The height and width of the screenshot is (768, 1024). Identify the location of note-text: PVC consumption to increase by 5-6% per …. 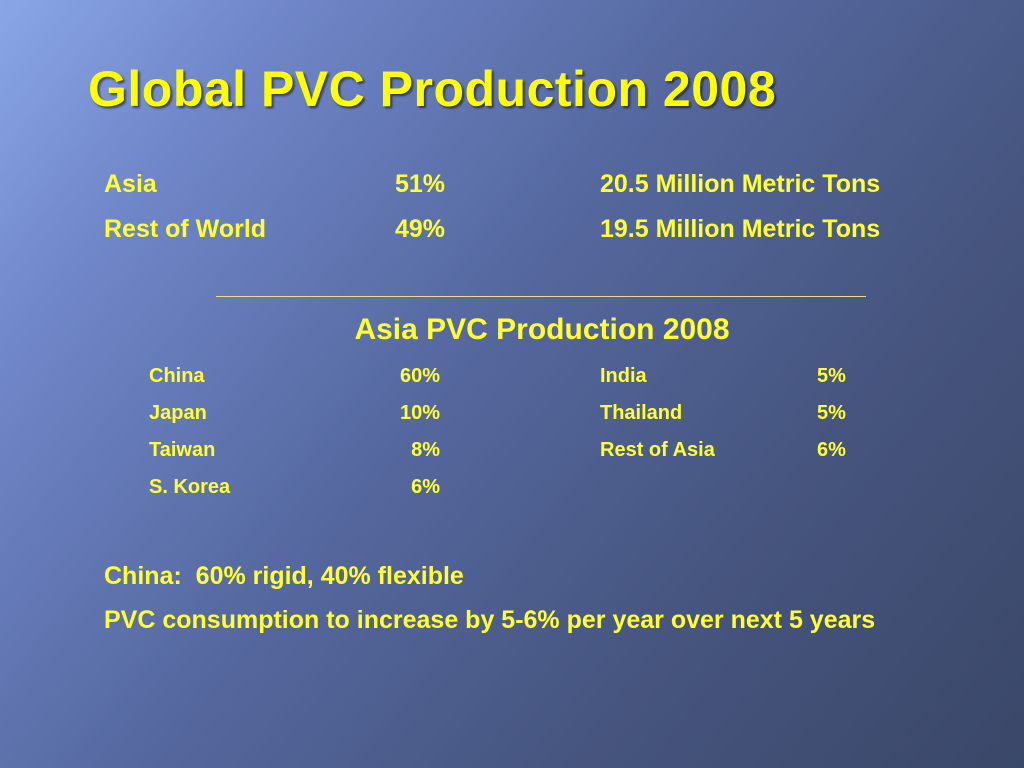
(490, 620).